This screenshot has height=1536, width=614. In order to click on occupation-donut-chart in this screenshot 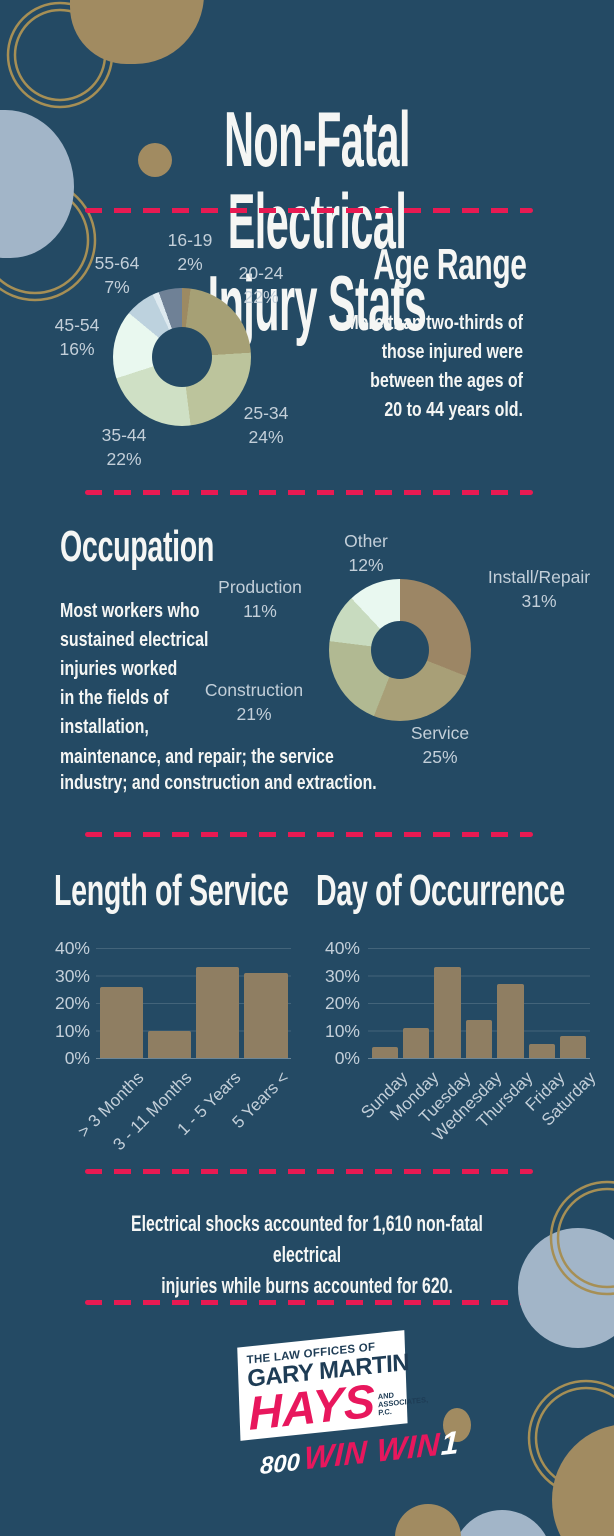, I will do `click(400, 650)`.